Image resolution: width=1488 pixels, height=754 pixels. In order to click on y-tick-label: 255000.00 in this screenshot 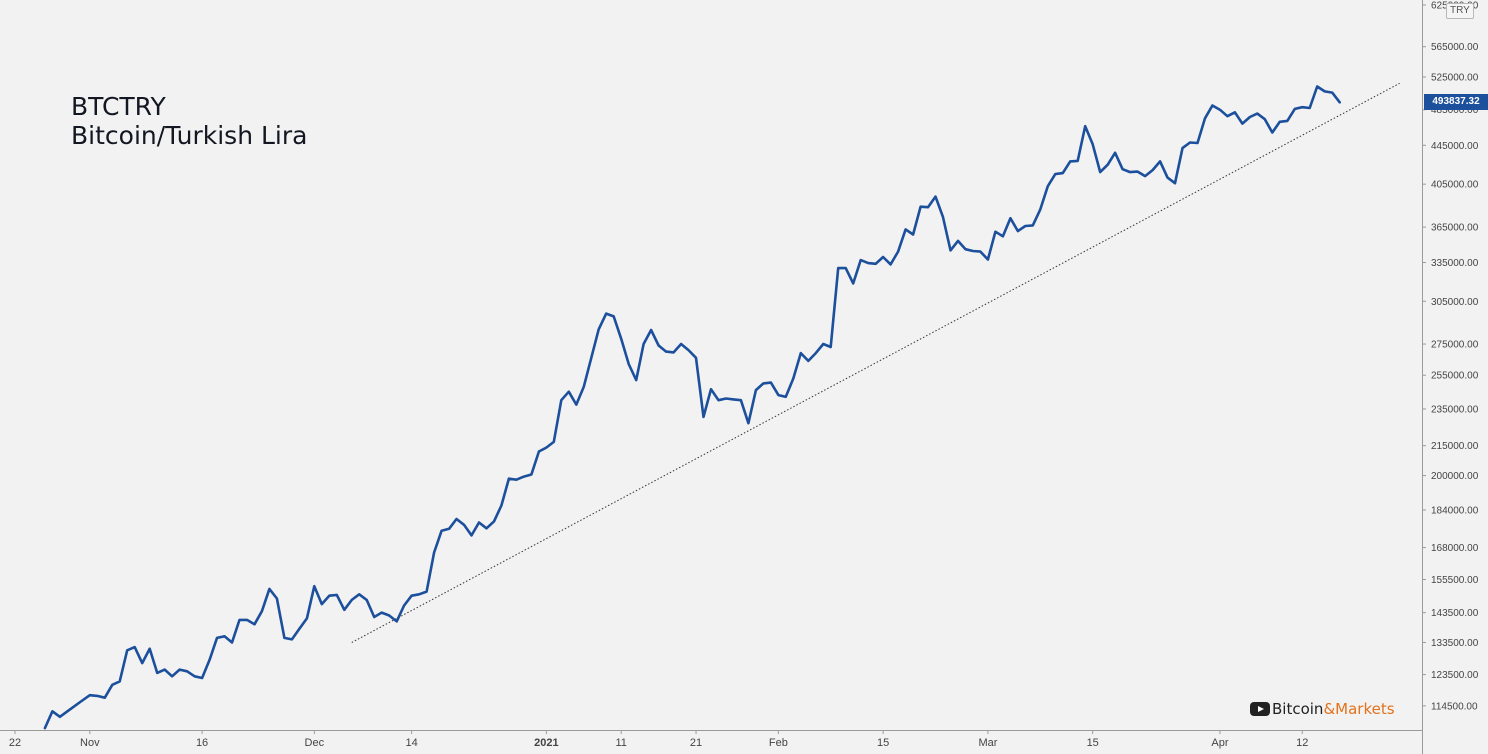, I will do `click(1455, 376)`.